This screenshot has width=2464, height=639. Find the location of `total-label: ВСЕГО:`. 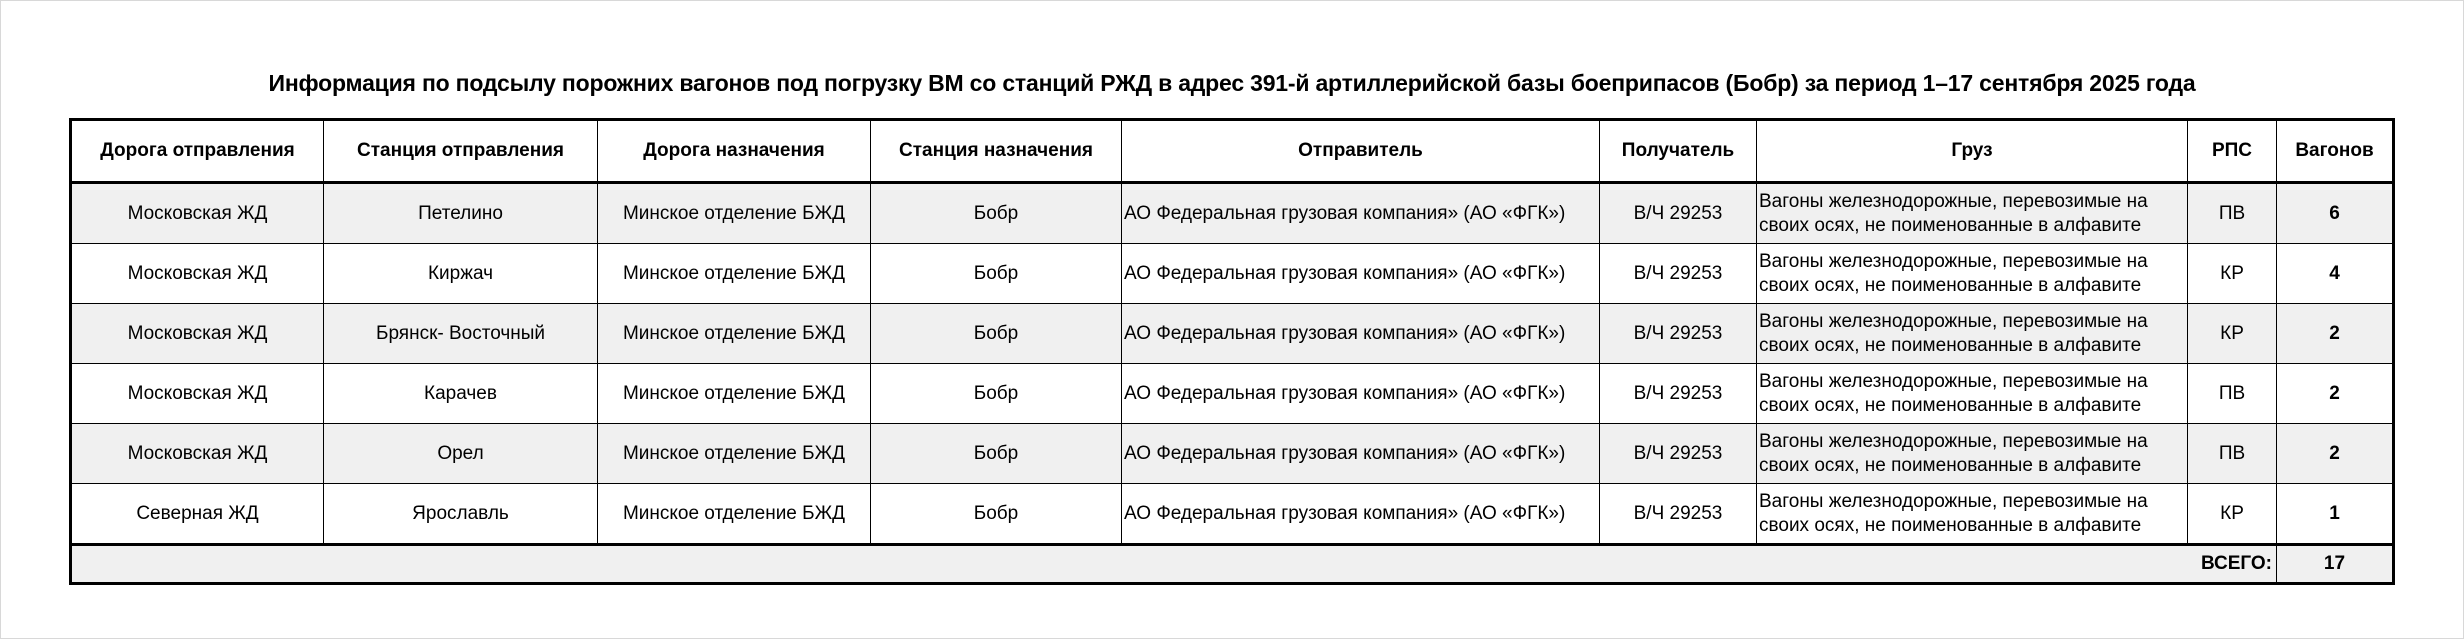

total-label: ВСЕГО: is located at coordinates (1173, 564).